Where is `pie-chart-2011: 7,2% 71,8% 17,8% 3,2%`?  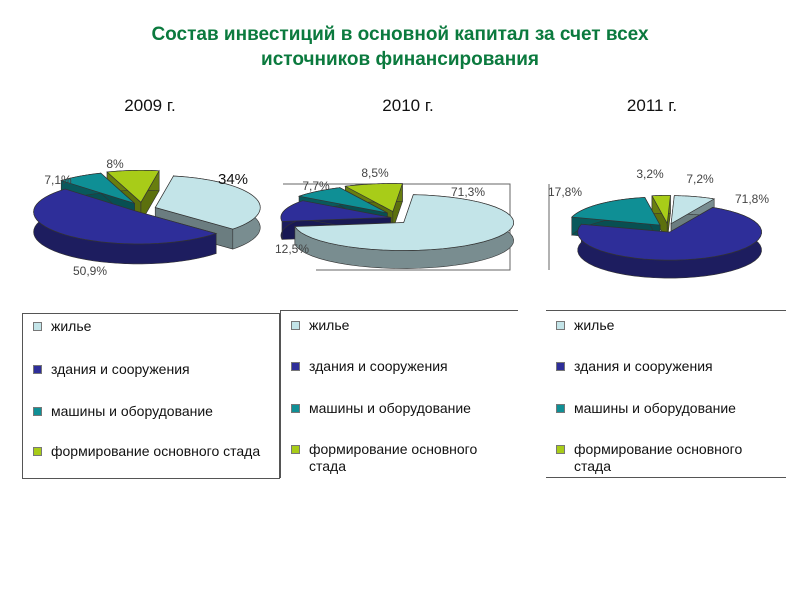 pie-chart-2011: 7,2% 71,8% 17,8% 3,2% is located at coordinates (658, 223).